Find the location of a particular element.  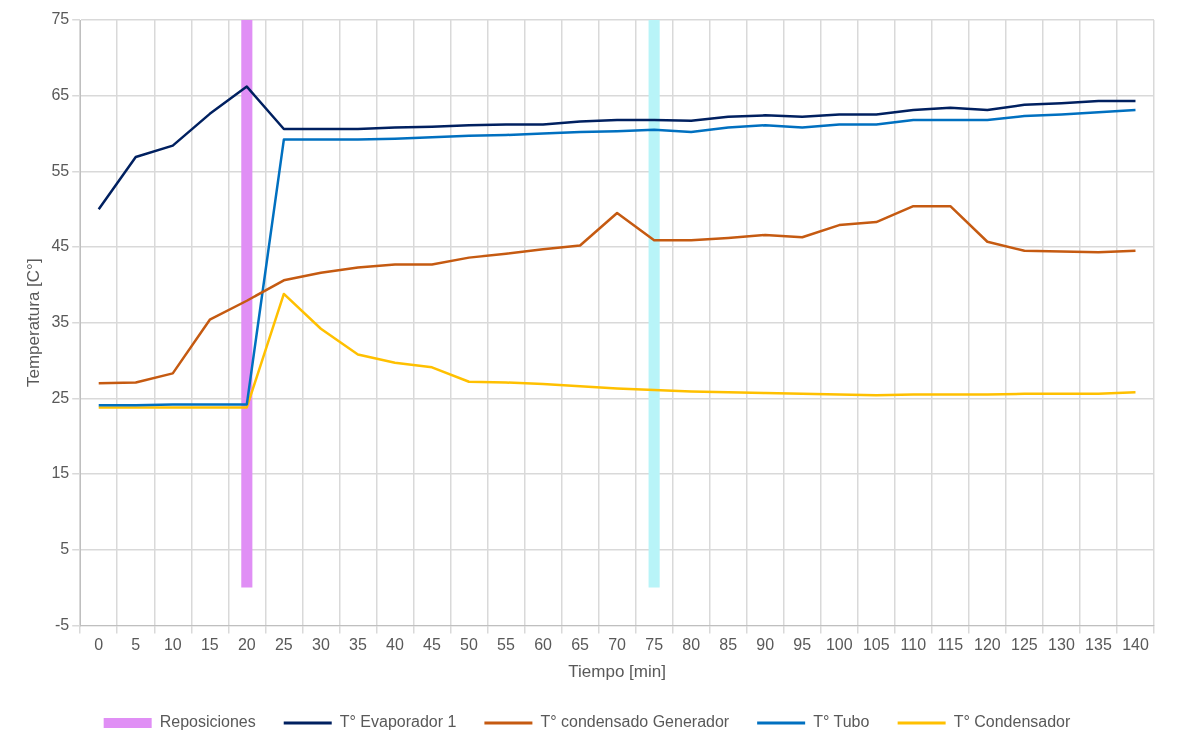

x-tick-label: 25 is located at coordinates (283, 645).